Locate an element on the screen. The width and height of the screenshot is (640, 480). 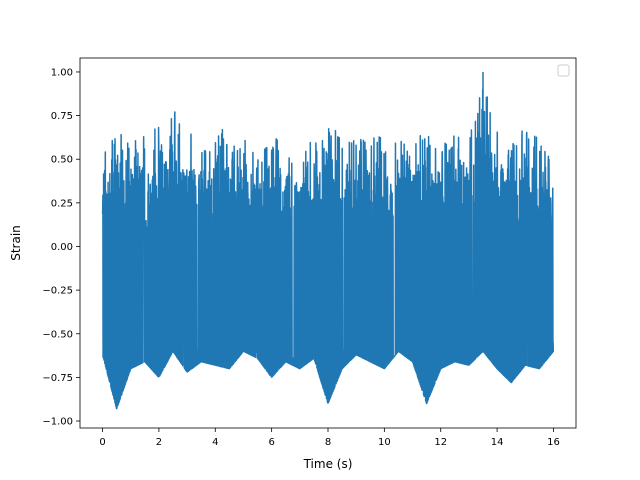
x-axis-ticks: 0 2 4 6 8 10 12 14 16 is located at coordinates (329, 438).